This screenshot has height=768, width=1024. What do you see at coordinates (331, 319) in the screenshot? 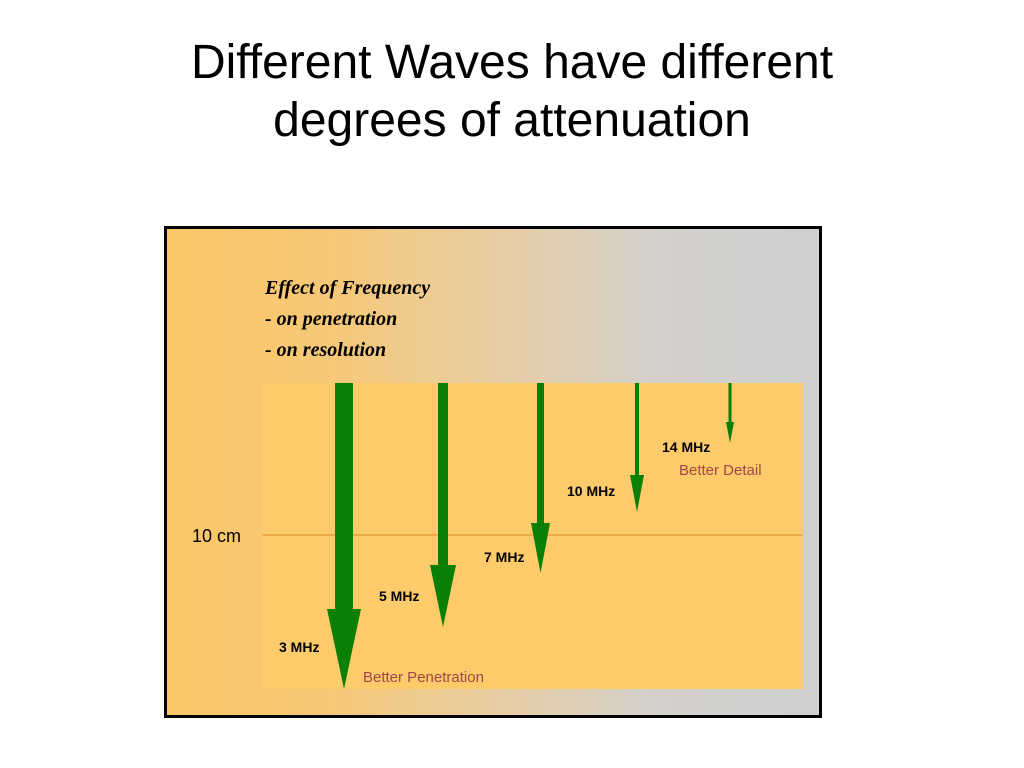
I see `caption-line-2: - on penetration` at bounding box center [331, 319].